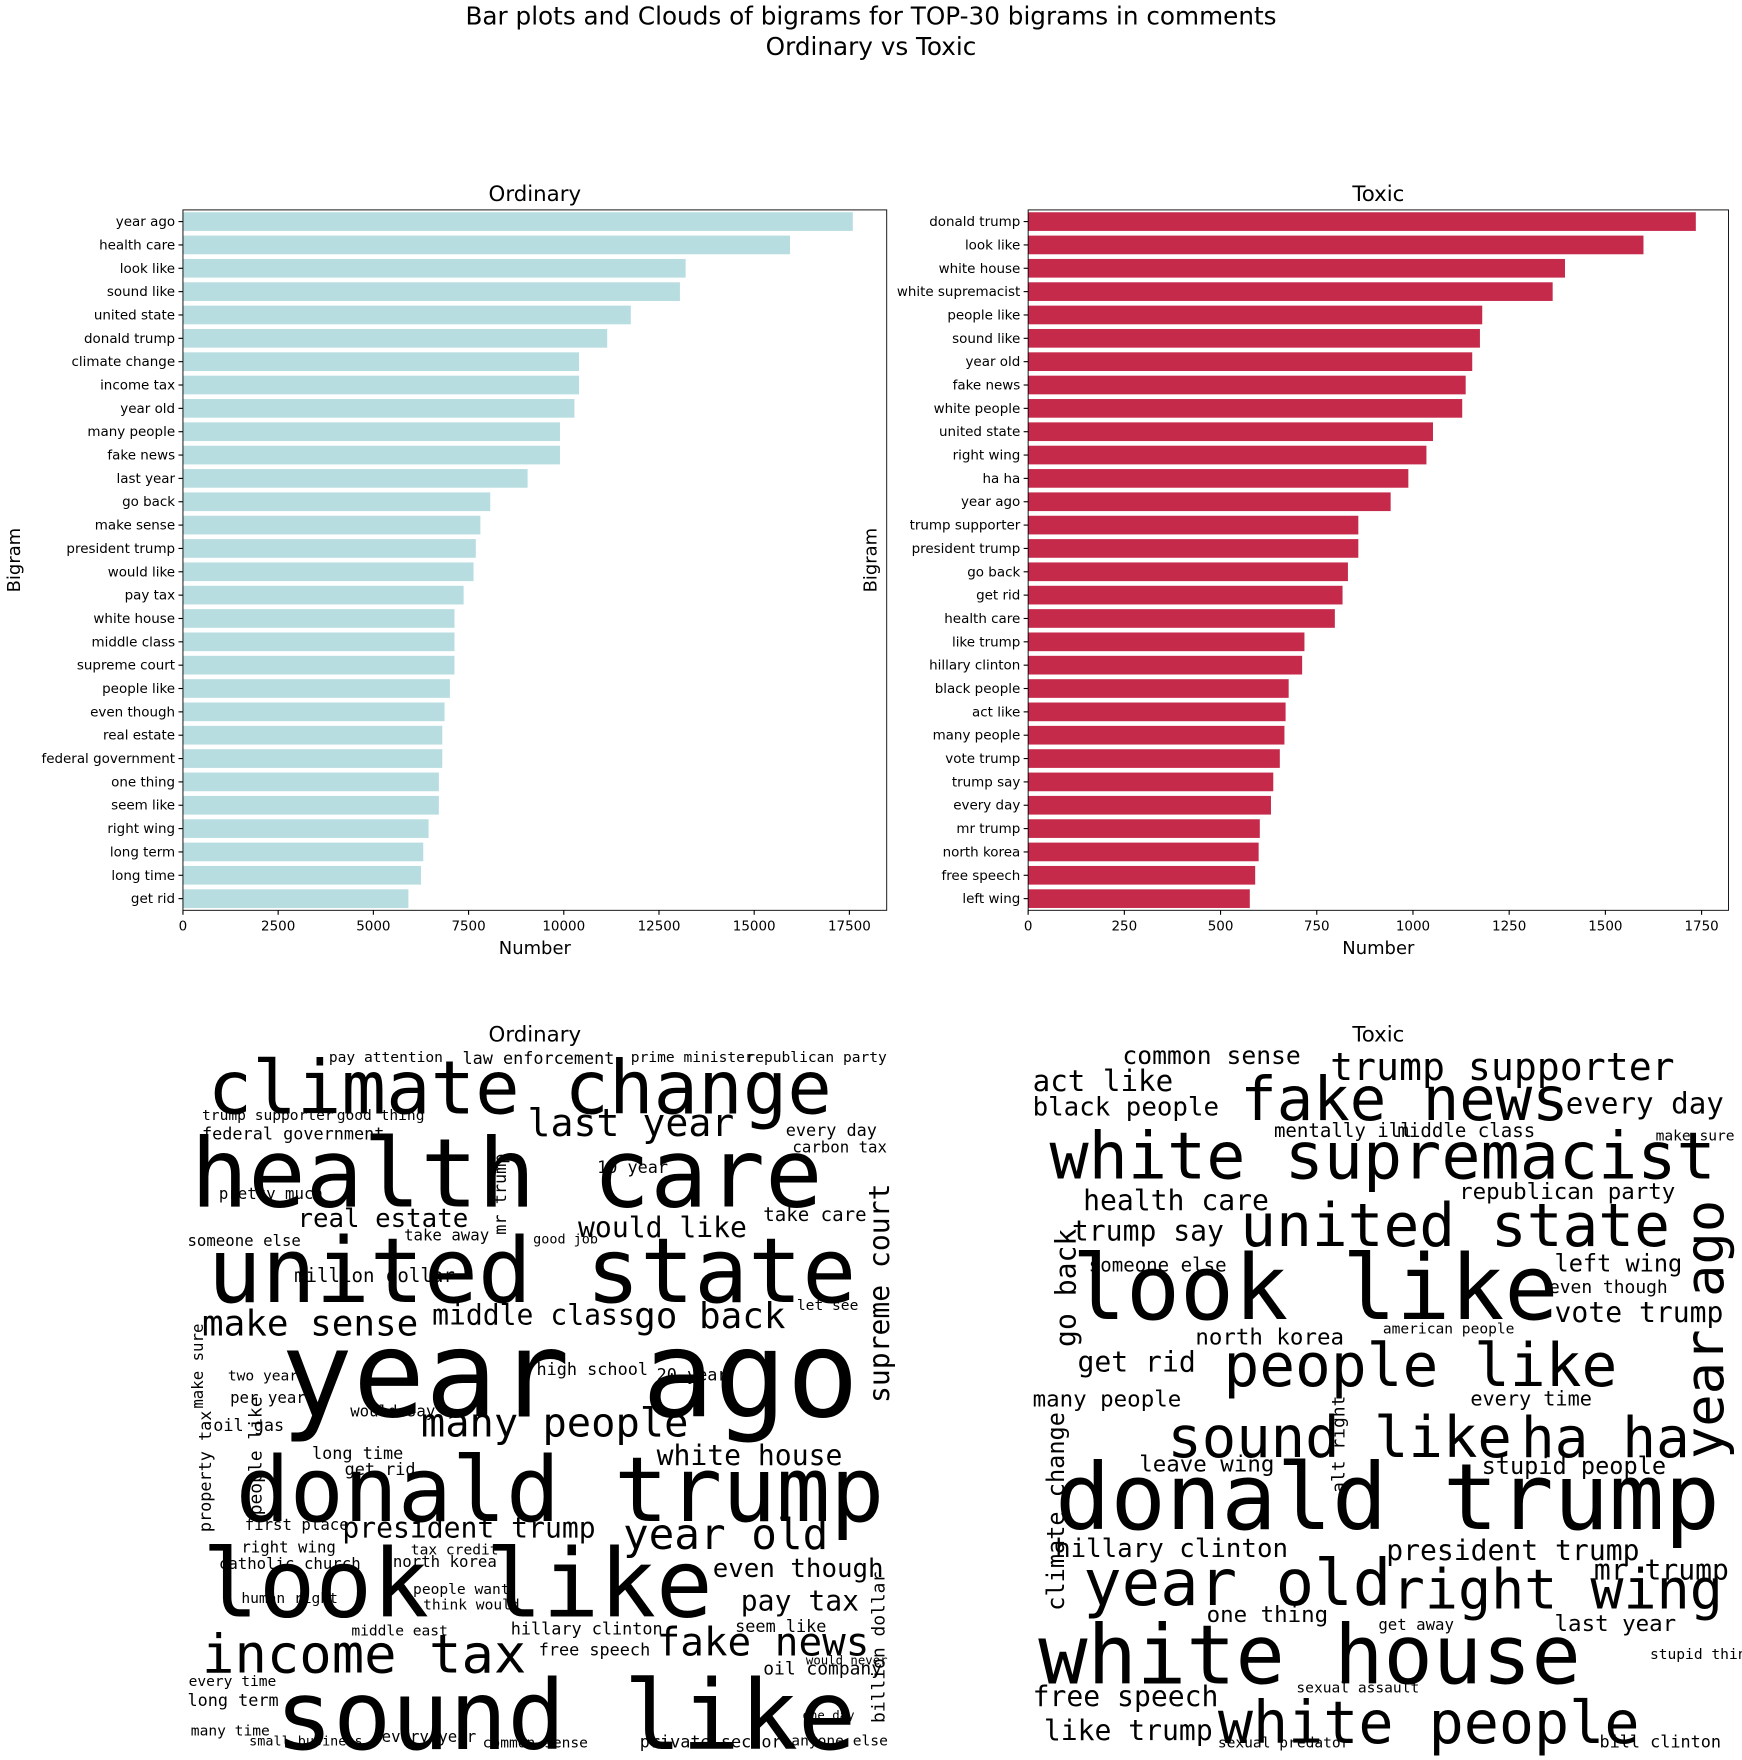 The width and height of the screenshot is (1742, 1760). What do you see at coordinates (138, 689) in the screenshot?
I see `y-tick-label: people like` at bounding box center [138, 689].